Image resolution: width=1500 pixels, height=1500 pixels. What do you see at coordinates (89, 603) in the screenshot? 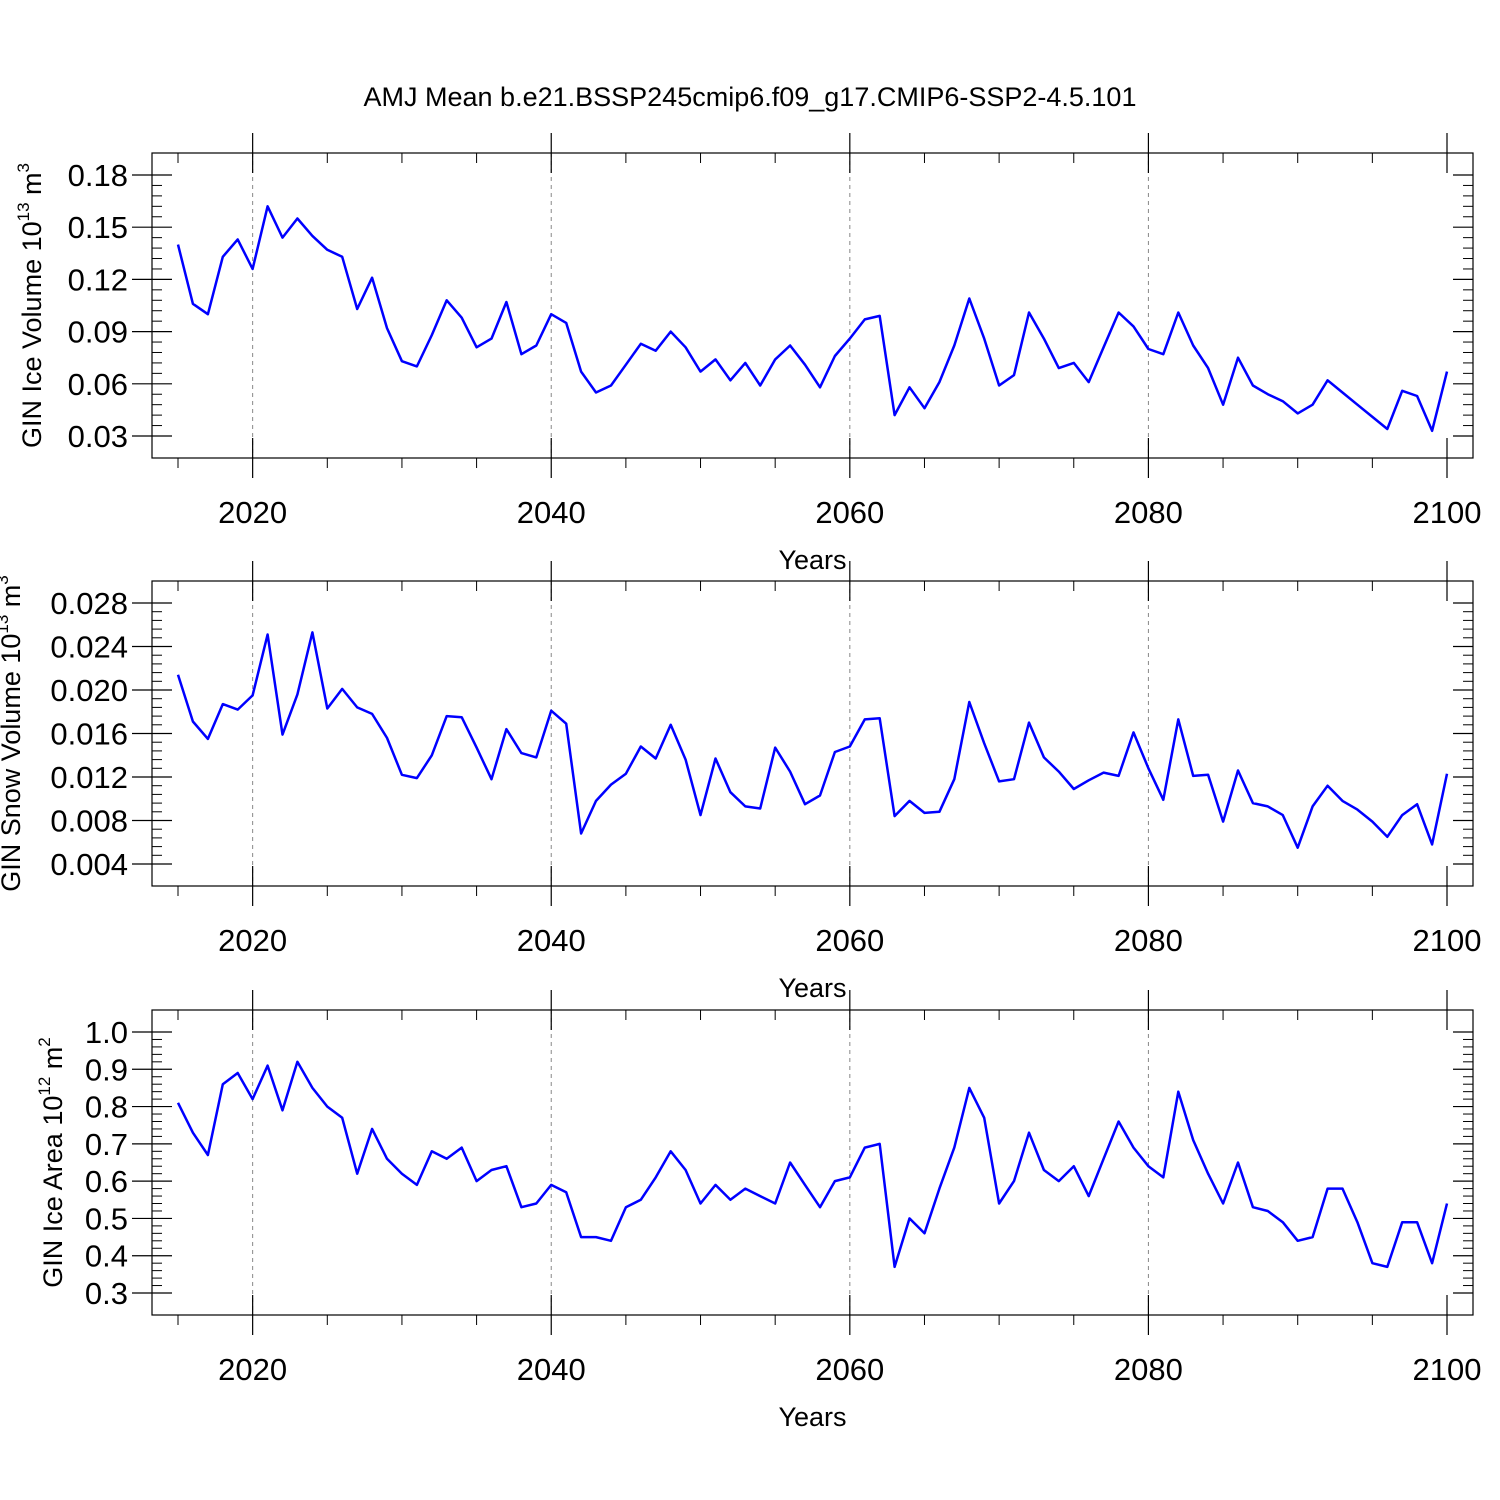
I see `y-tick-label: 0.028` at bounding box center [89, 603].